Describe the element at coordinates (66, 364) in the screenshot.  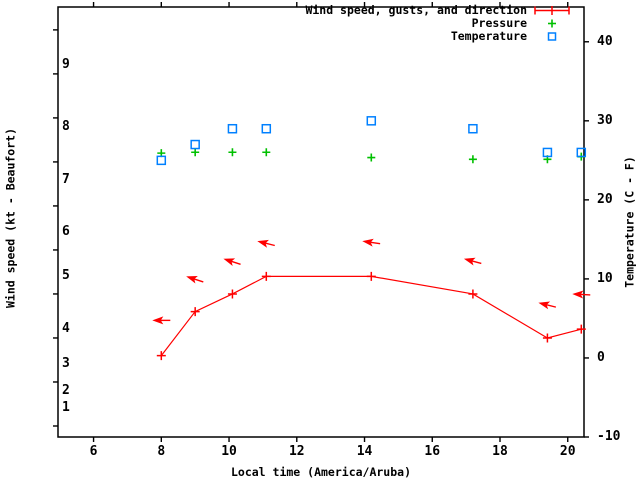
I see `beaufort-label: 3` at that location.